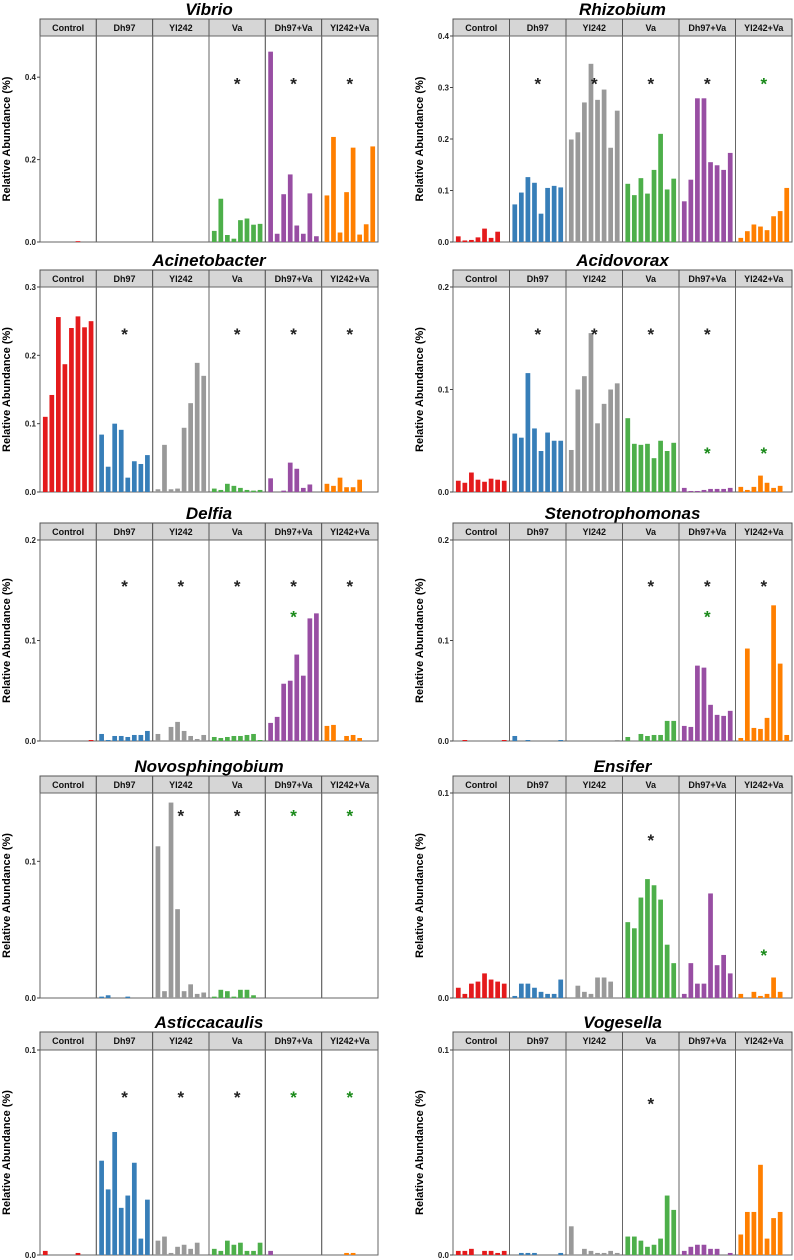 The image size is (794, 1260). Describe the element at coordinates (31, 641) in the screenshot. I see `y-tick-label: 0.1` at that location.